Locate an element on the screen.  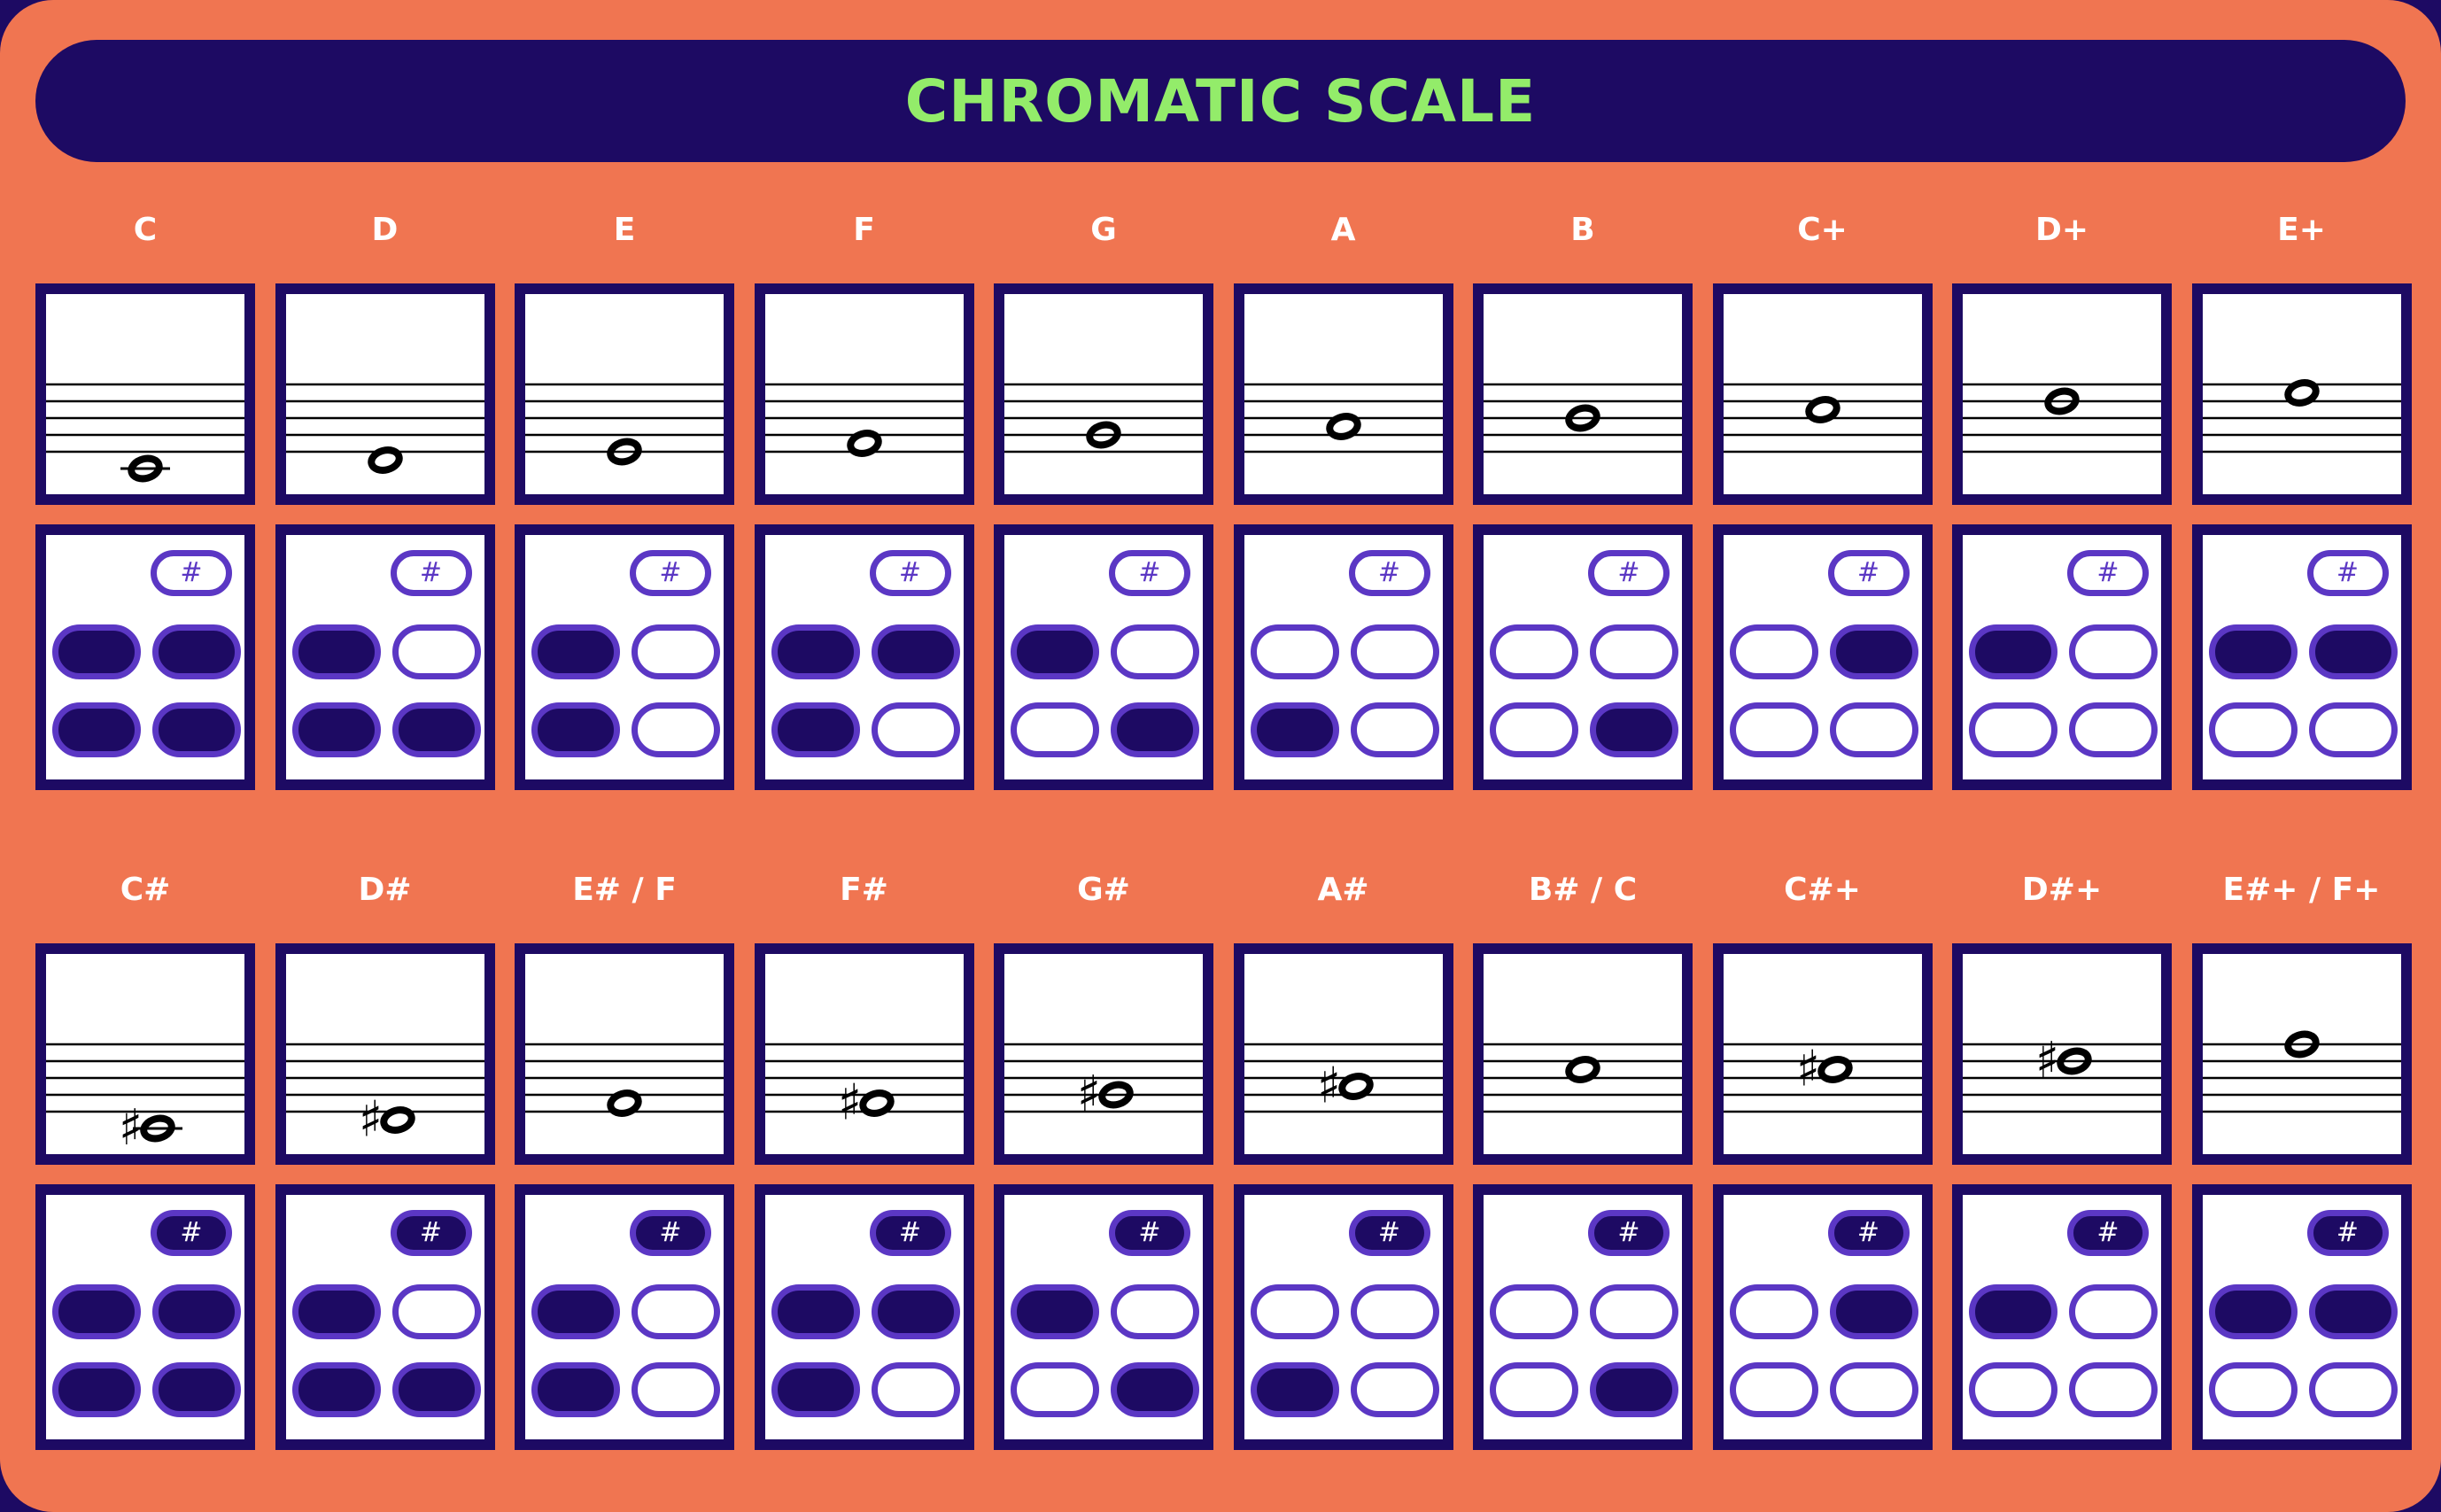
note-label: D+ is located at coordinates (2061, 230).